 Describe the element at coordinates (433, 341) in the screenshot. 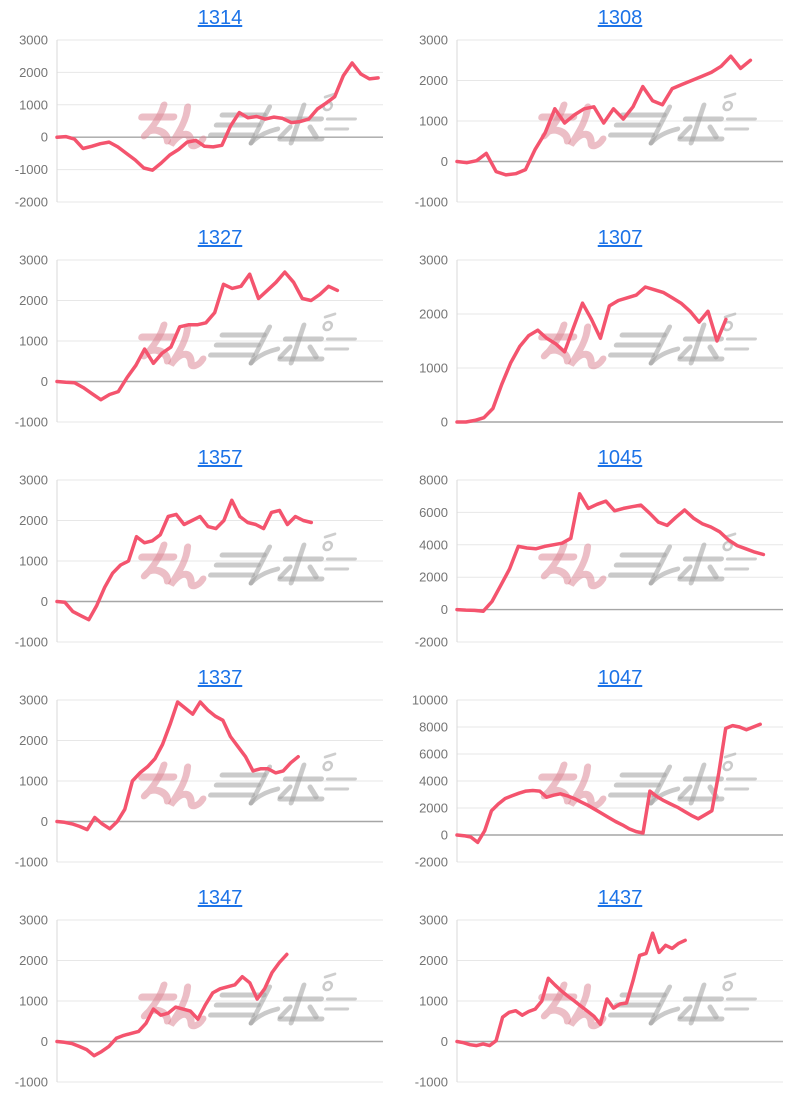

I see `y-axis-labels: 3000 2000 1000 0` at that location.